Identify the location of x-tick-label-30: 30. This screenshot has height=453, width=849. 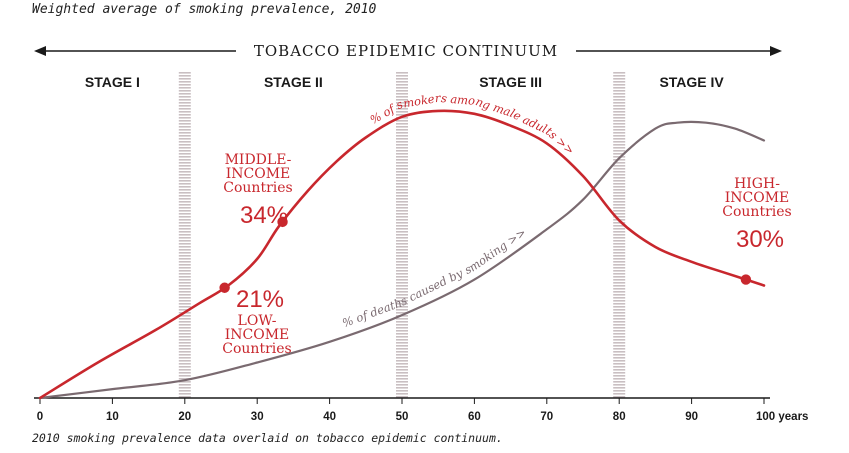
(257, 417).